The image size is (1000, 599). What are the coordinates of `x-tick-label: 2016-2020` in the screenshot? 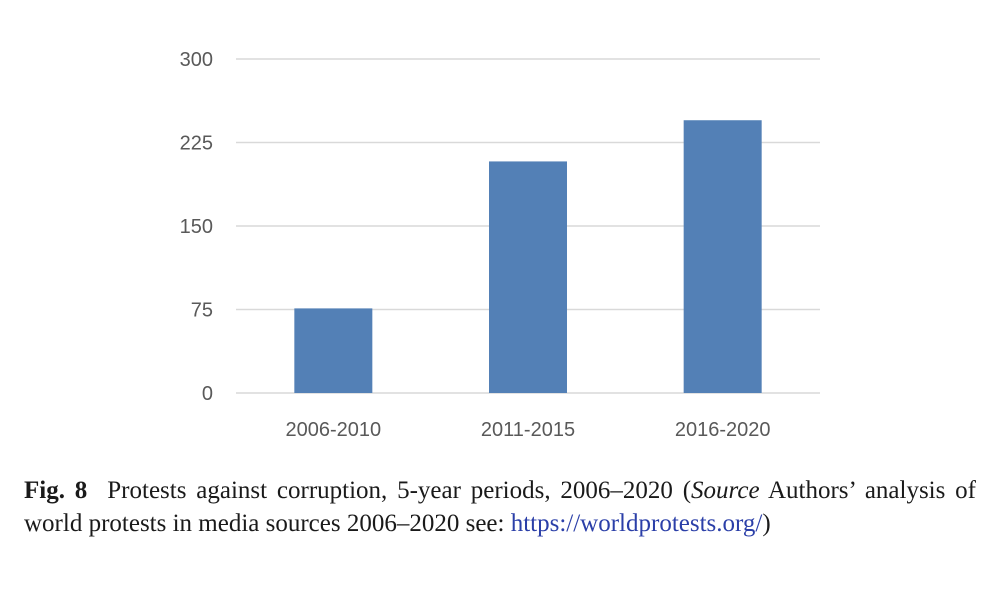 It's located at (723, 430).